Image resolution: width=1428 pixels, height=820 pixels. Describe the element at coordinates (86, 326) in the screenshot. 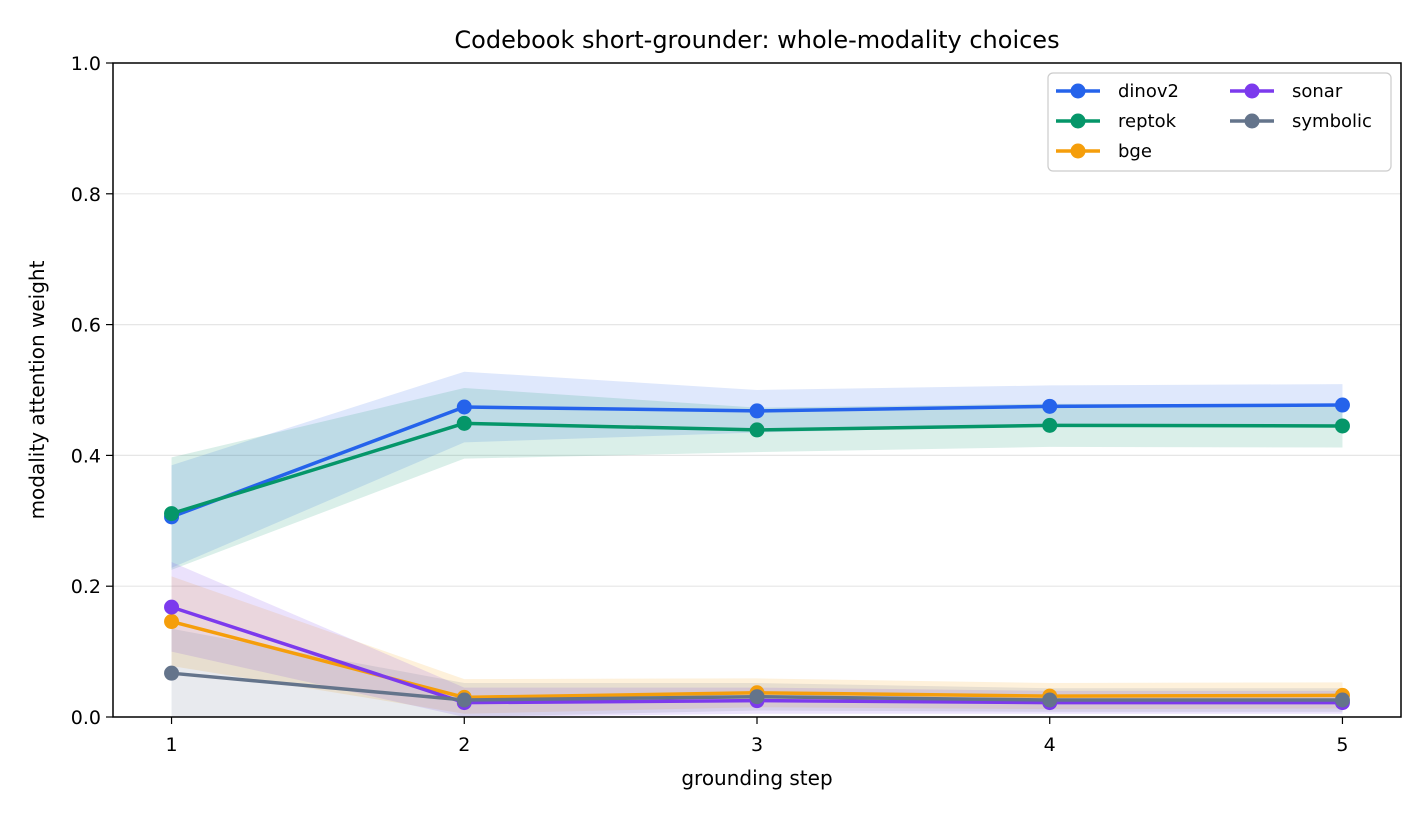

I see `y-tick-label: 0.6` at that location.